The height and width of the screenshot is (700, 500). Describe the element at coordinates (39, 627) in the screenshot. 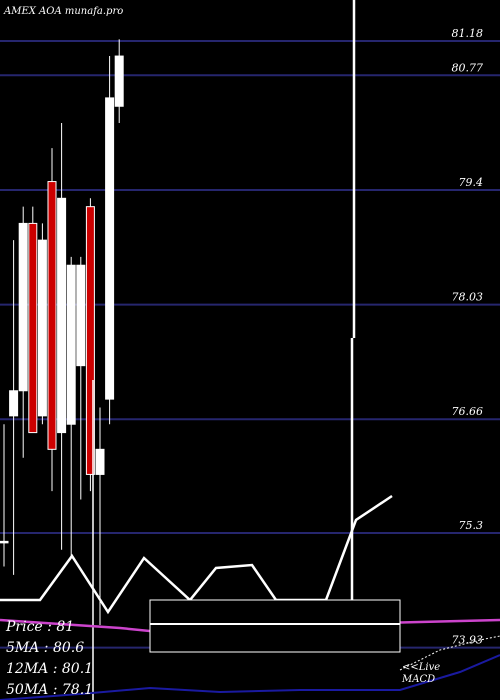

I see `legend-price: Price : 81` at that location.